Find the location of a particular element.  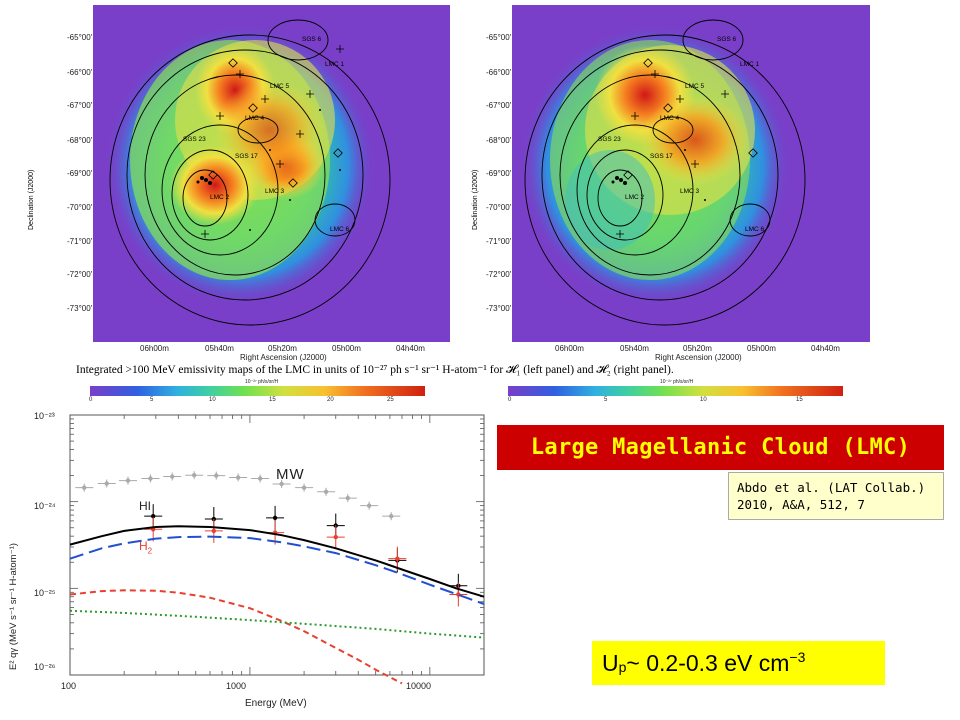

left-map-dec-tick: -68°00' is located at coordinates (80, 140).